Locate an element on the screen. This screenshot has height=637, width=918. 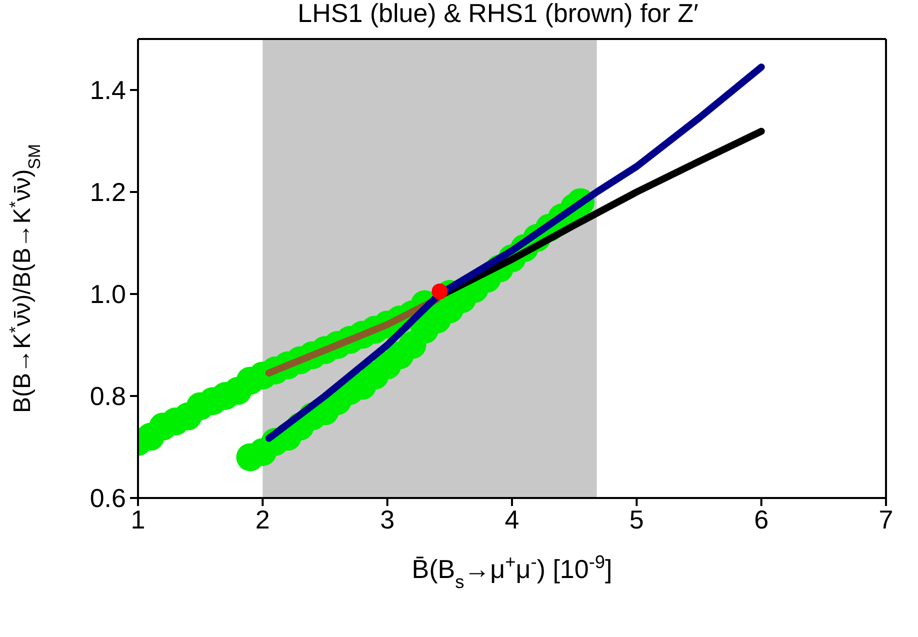
y-tick-label: 0.6 is located at coordinates (108, 498).